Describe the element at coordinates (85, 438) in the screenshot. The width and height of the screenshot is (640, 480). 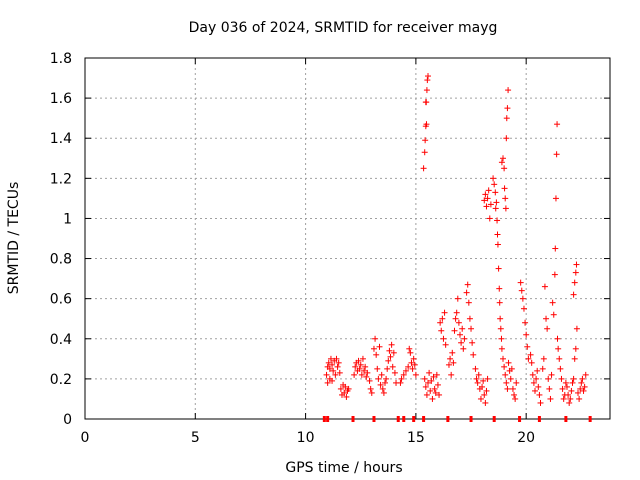
I see `x-tick-label: 0` at that location.